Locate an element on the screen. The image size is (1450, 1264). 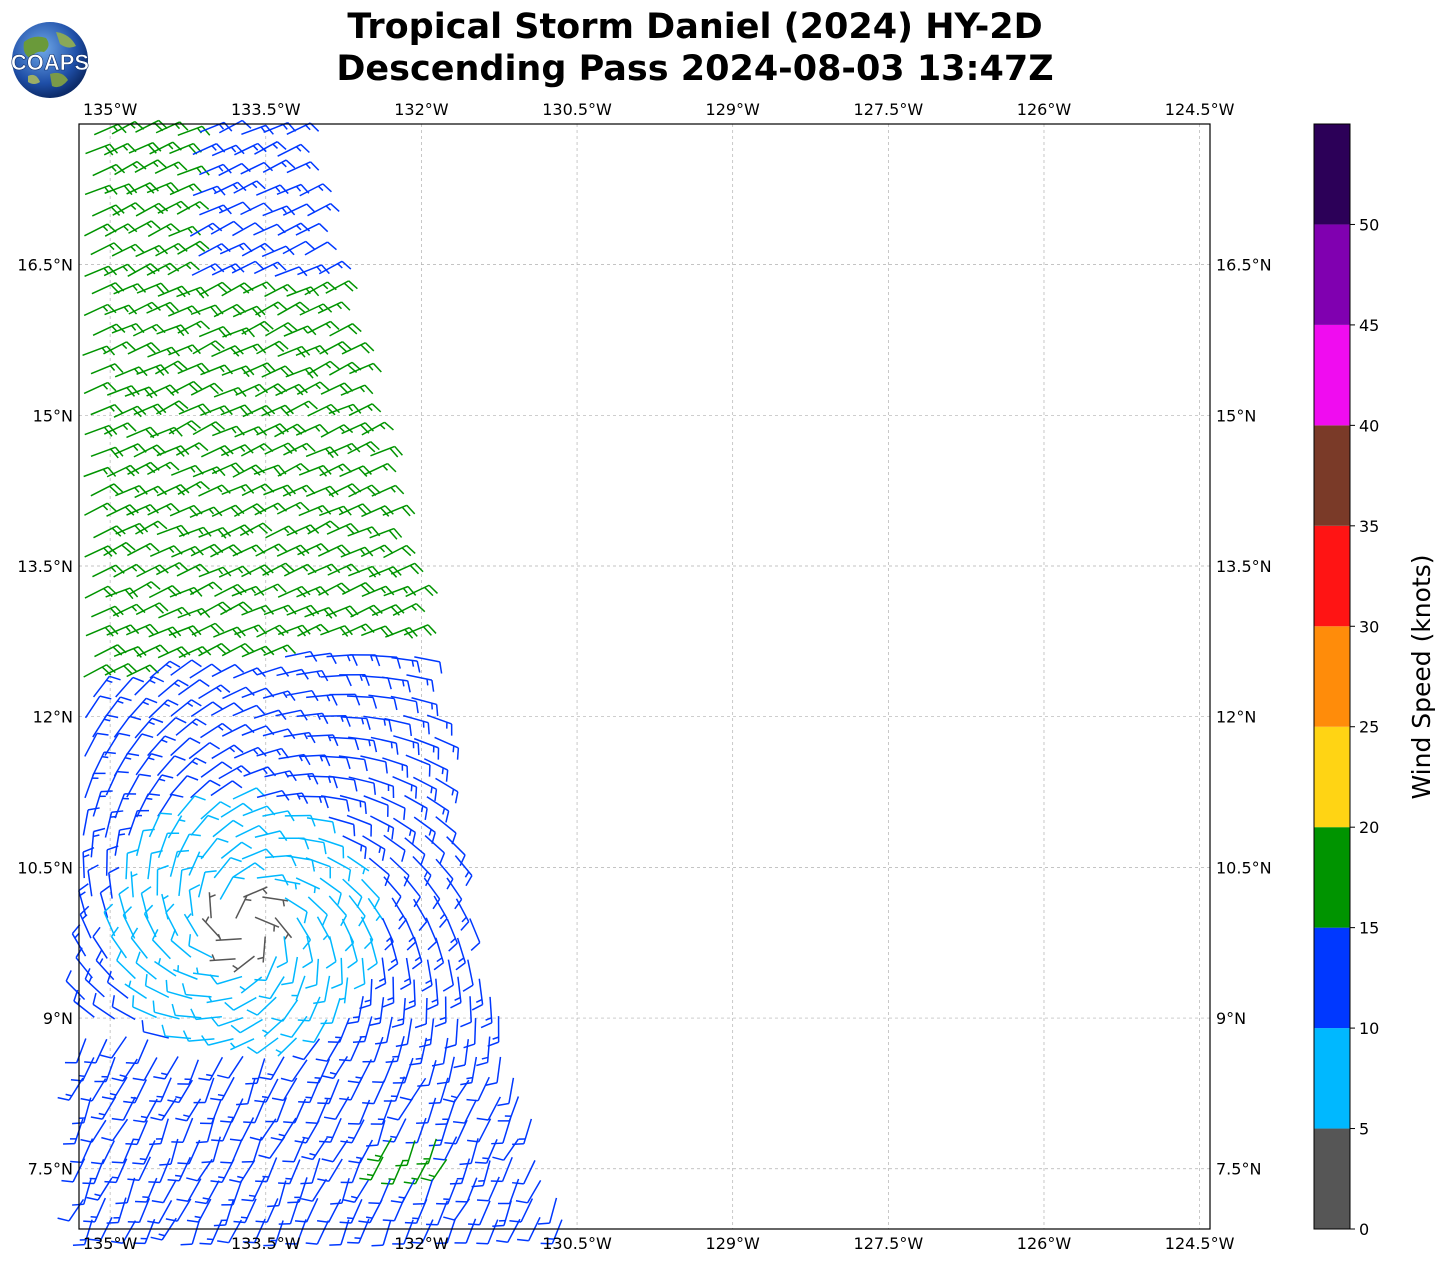
colorbar-bin is located at coordinates (1332, 1078).